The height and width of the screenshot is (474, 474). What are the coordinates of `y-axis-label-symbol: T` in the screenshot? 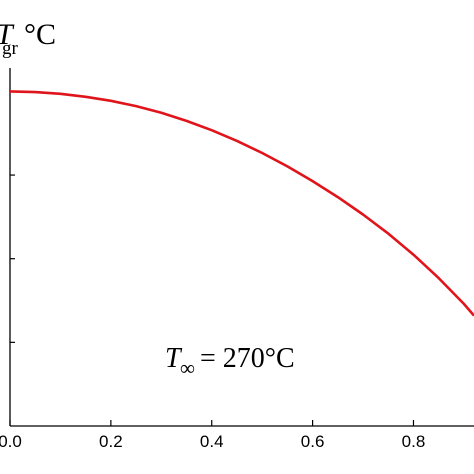 It's located at (7, 34).